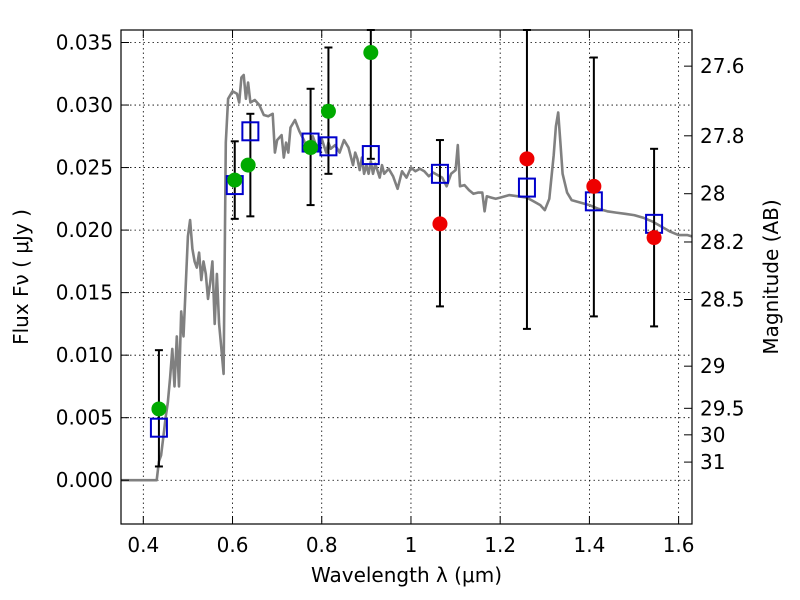  I want to click on magnitude-tick-label: 29.5, so click(722, 408).